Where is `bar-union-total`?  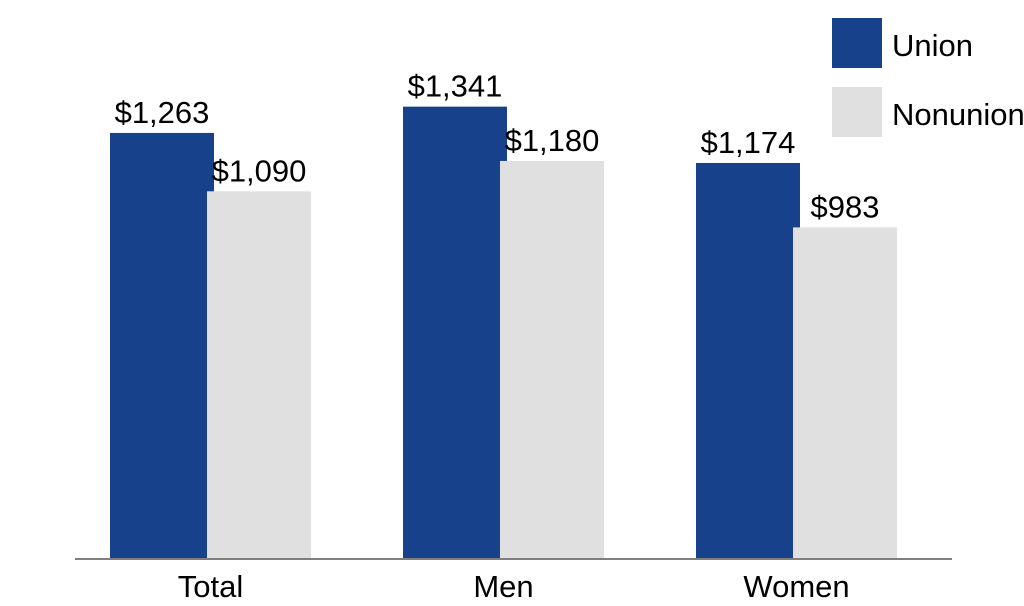 bar-union-total is located at coordinates (162, 345).